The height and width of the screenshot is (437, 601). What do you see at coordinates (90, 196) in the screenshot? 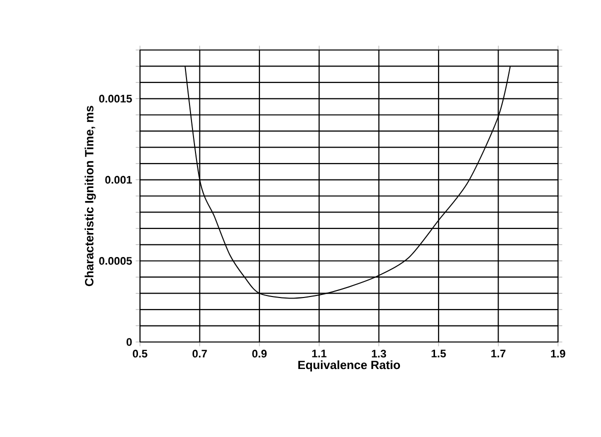
I see `y-axis-title: Characteristic Ignition Time, ms` at bounding box center [90, 196].